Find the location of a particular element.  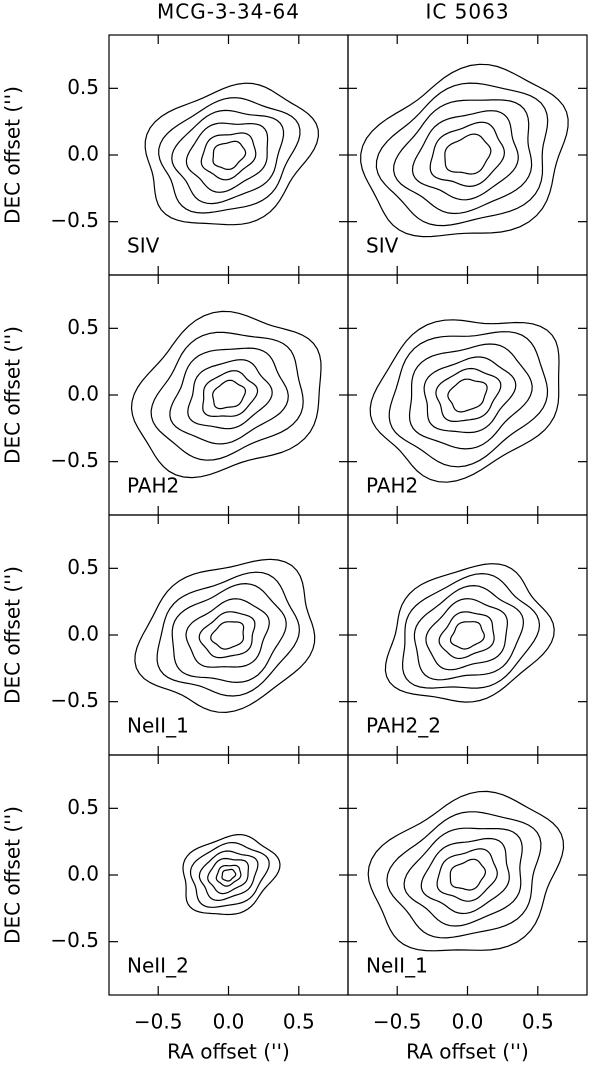

panel-label: NeII_2 is located at coordinates (158, 966).